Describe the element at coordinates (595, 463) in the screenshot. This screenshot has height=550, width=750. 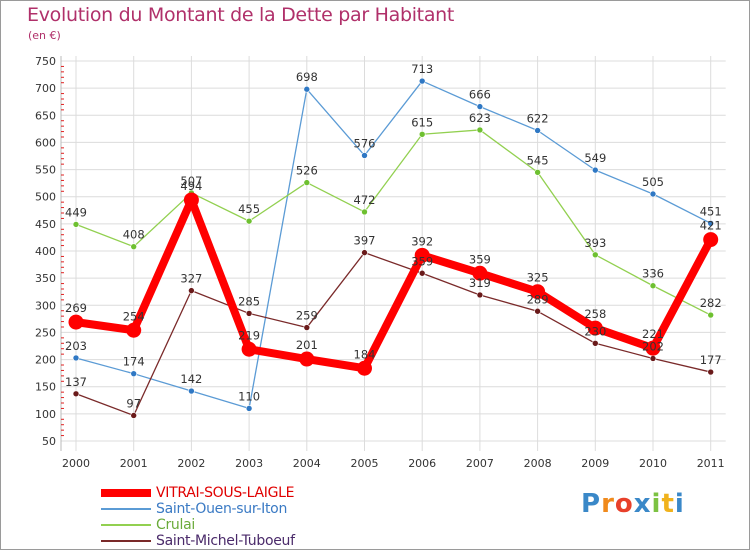
I see `x-tick-label: 2009` at that location.